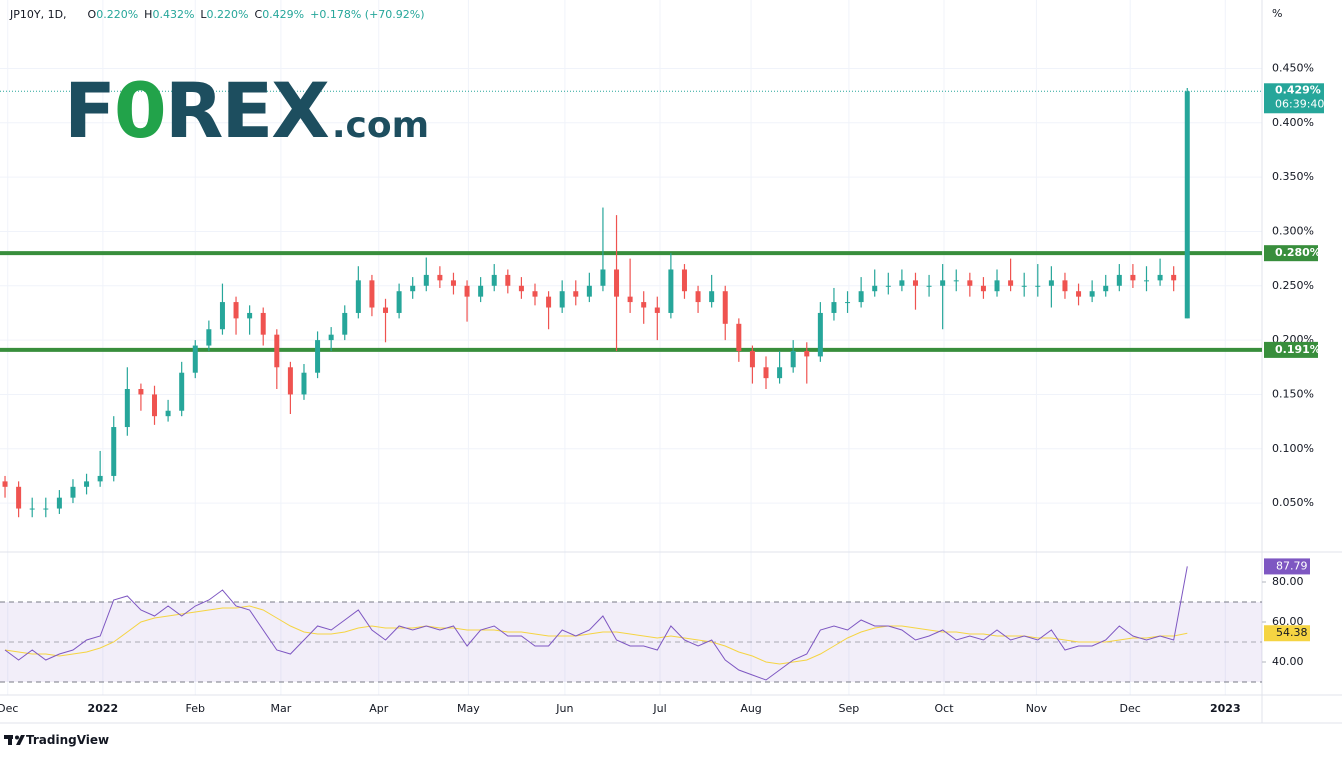 This screenshot has height=758, width=1342. Describe the element at coordinates (92, 14) in the screenshot. I see `ohlc-key: O` at that location.